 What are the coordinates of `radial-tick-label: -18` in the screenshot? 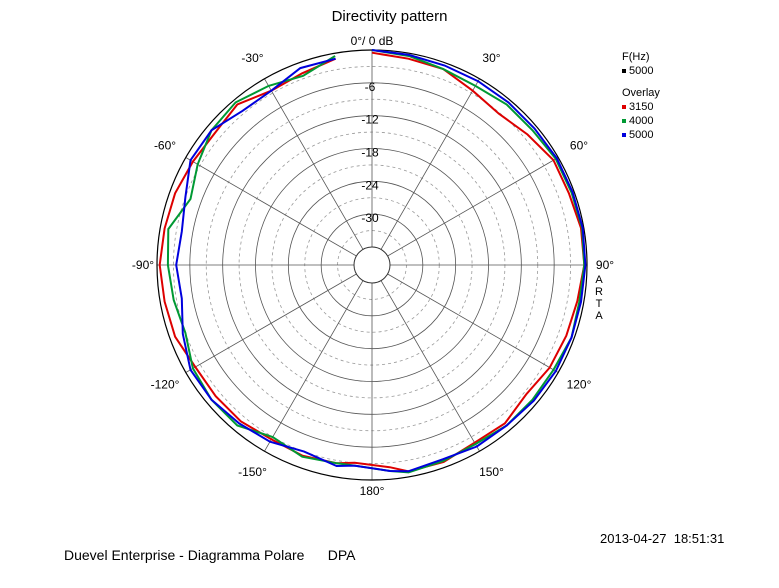 It's located at (370, 153).